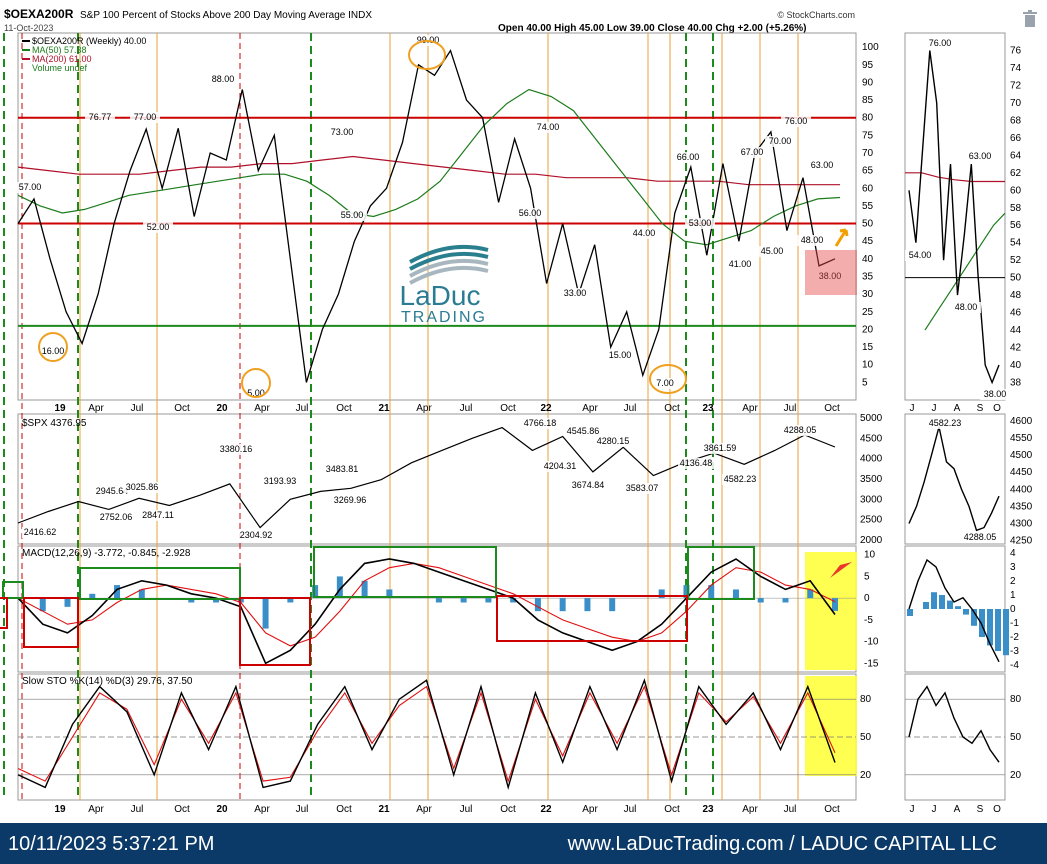 The height and width of the screenshot is (864, 1047). What do you see at coordinates (1030, 19) in the screenshot?
I see `trash-icon` at bounding box center [1030, 19].